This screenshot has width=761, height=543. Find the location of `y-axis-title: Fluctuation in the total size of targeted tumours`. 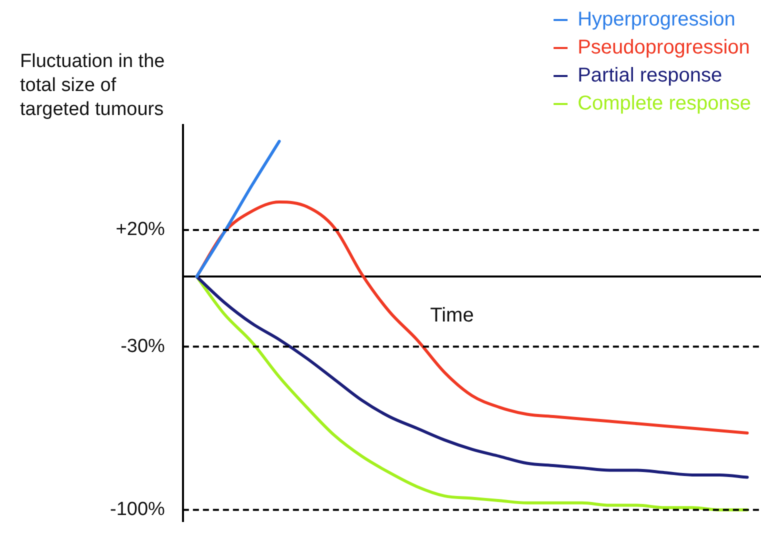

y-axis-title: Fluctuation in the total size of targeted tumours is located at coordinates (93, 86).